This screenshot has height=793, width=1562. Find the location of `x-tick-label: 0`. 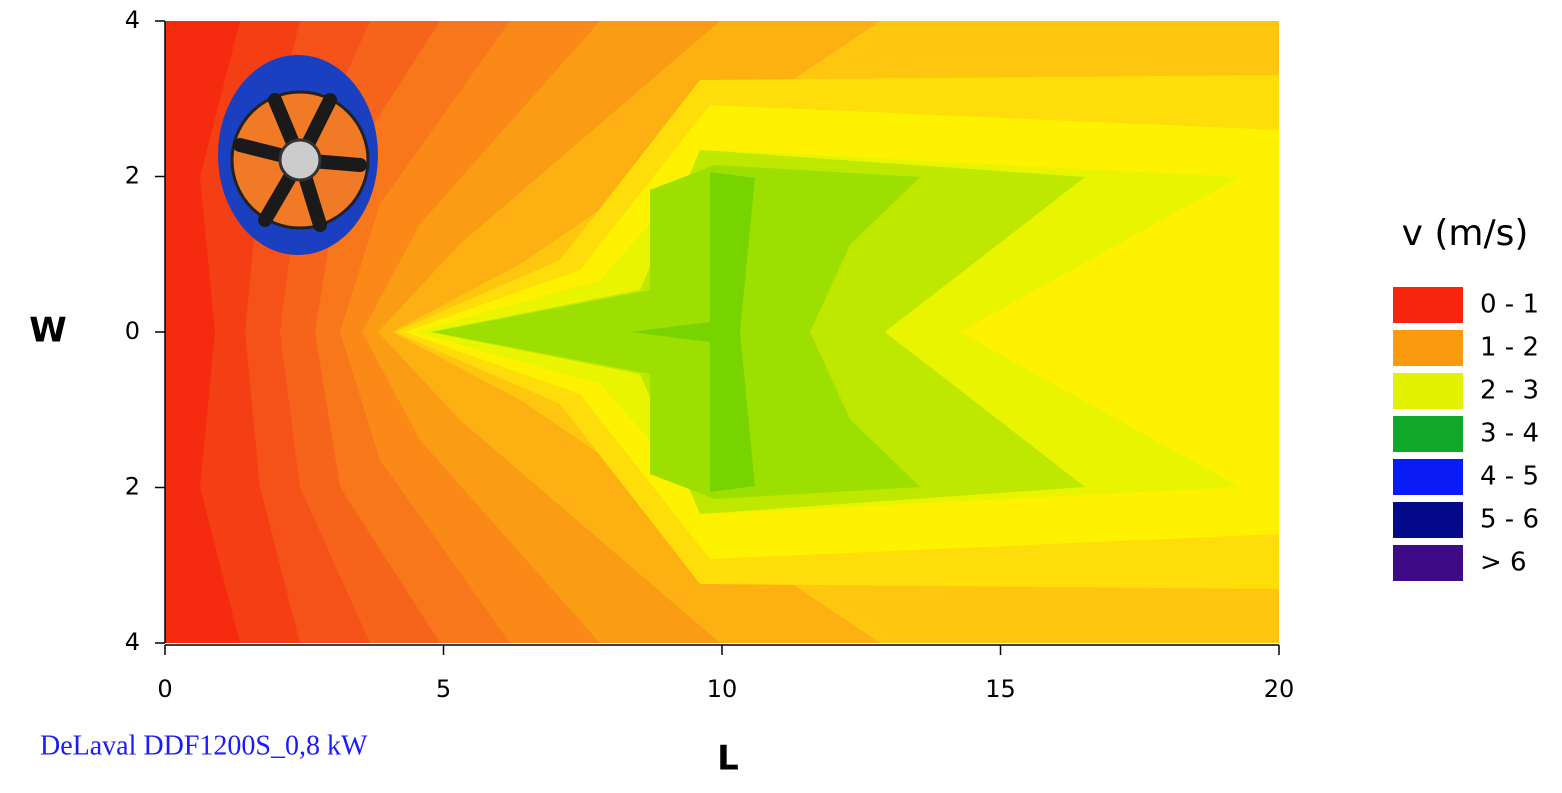

x-tick-label: 0 is located at coordinates (164, 689).